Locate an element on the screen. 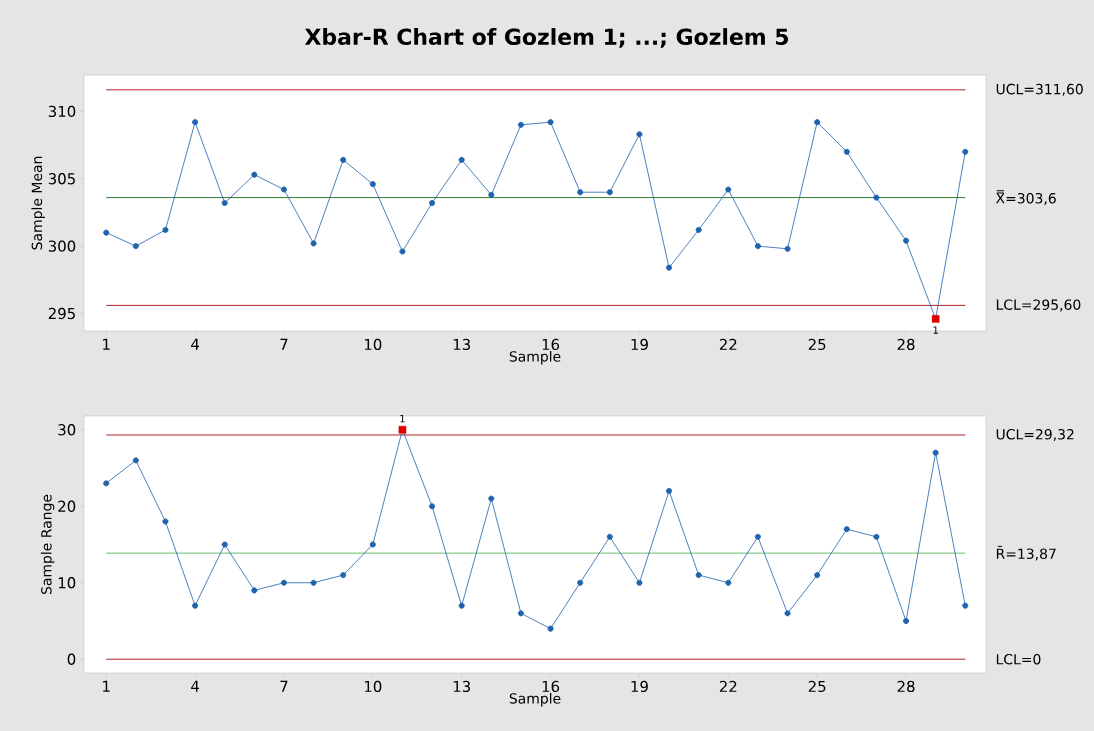 Image resolution: width=1094 pixels, height=731 pixels. y-tick-label: 295 is located at coordinates (61, 313).